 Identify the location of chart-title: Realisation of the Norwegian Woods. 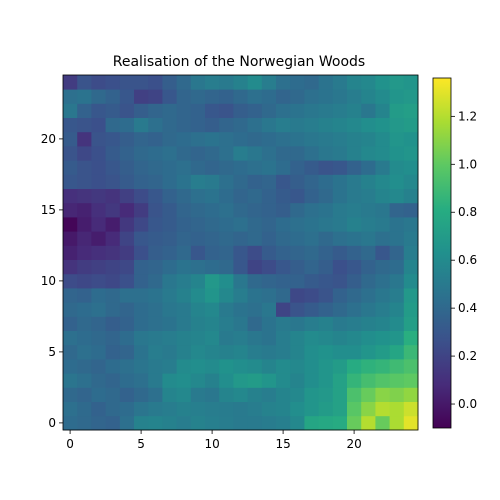
(239, 62).